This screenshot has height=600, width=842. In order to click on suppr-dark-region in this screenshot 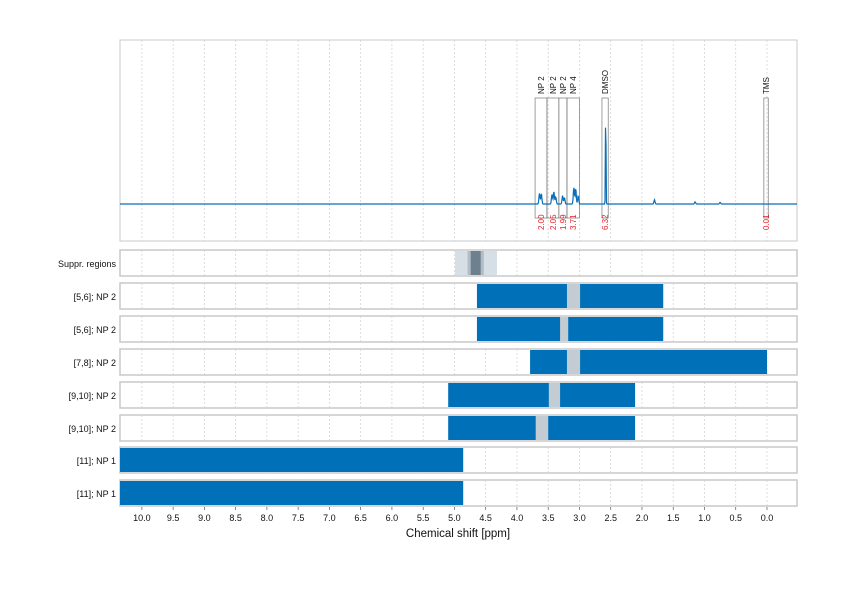, I will do `click(475, 263)`.